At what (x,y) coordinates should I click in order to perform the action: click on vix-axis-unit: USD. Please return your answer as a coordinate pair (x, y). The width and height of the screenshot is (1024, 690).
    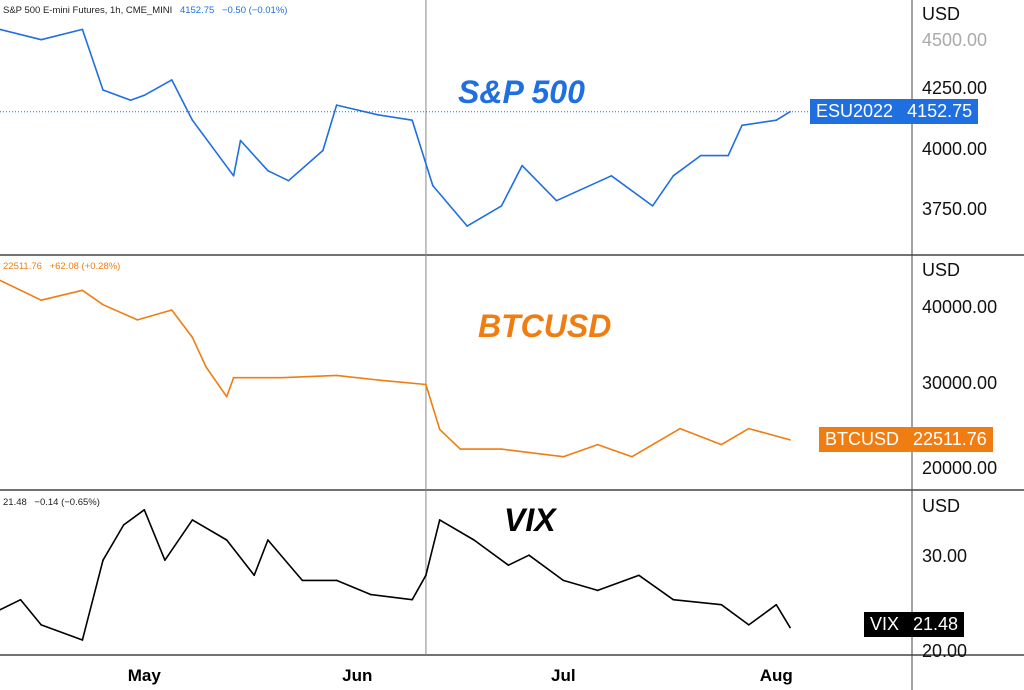
    Looking at the image, I should click on (941, 506).